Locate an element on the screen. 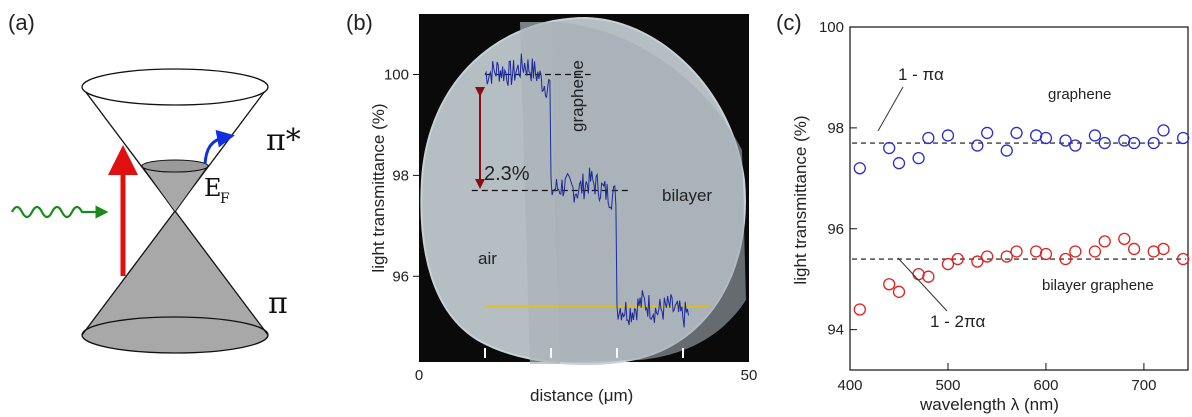 Image resolution: width=1192 pixels, height=417 pixels. formula-graphene: 1 - πα is located at coordinates (921, 74).